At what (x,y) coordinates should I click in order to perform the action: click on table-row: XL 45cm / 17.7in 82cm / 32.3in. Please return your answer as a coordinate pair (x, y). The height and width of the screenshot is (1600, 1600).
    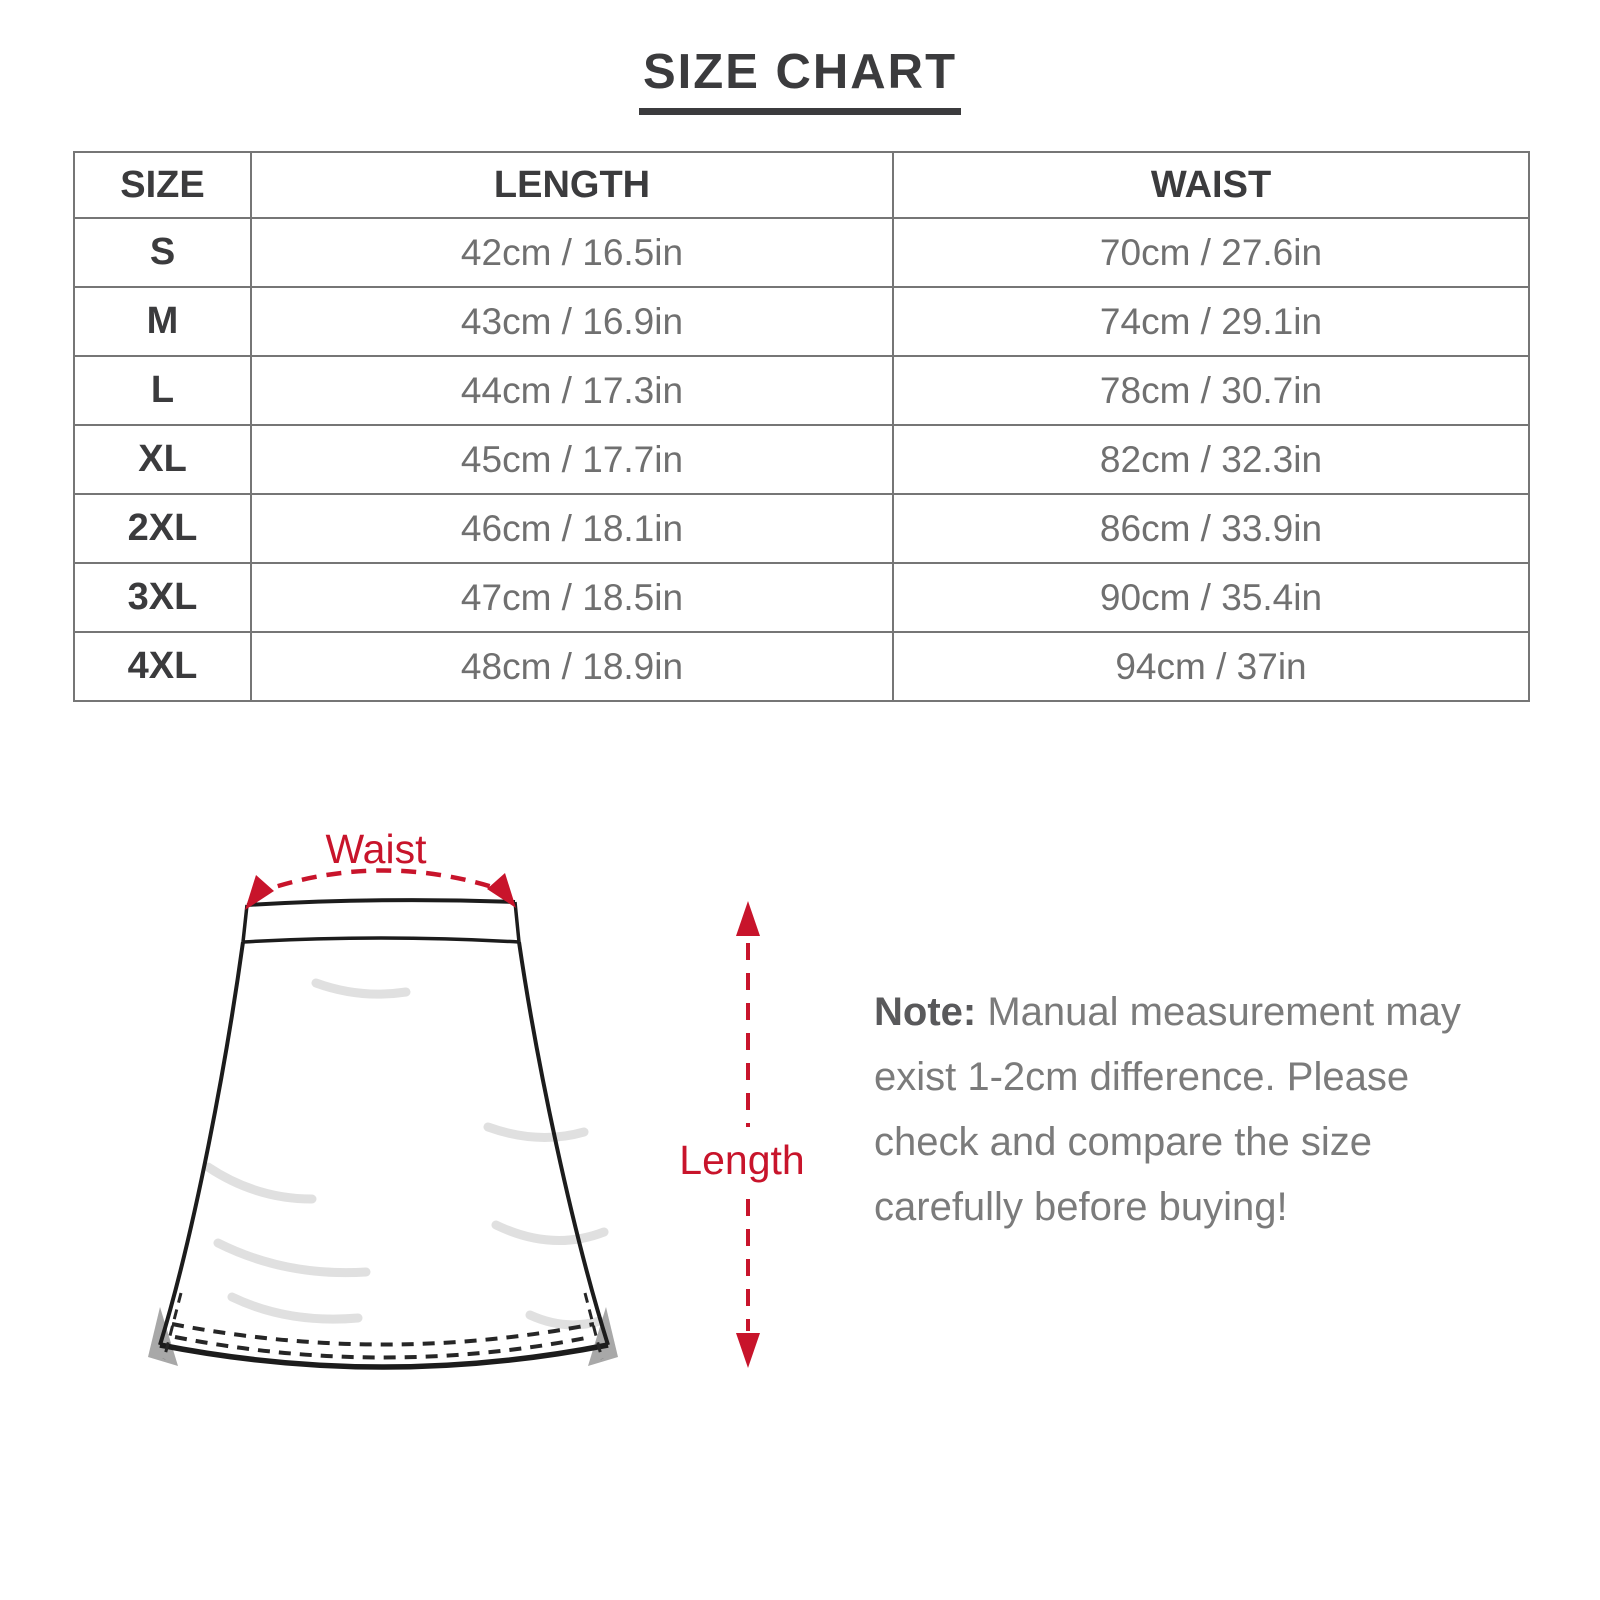
    Looking at the image, I should click on (801, 459).